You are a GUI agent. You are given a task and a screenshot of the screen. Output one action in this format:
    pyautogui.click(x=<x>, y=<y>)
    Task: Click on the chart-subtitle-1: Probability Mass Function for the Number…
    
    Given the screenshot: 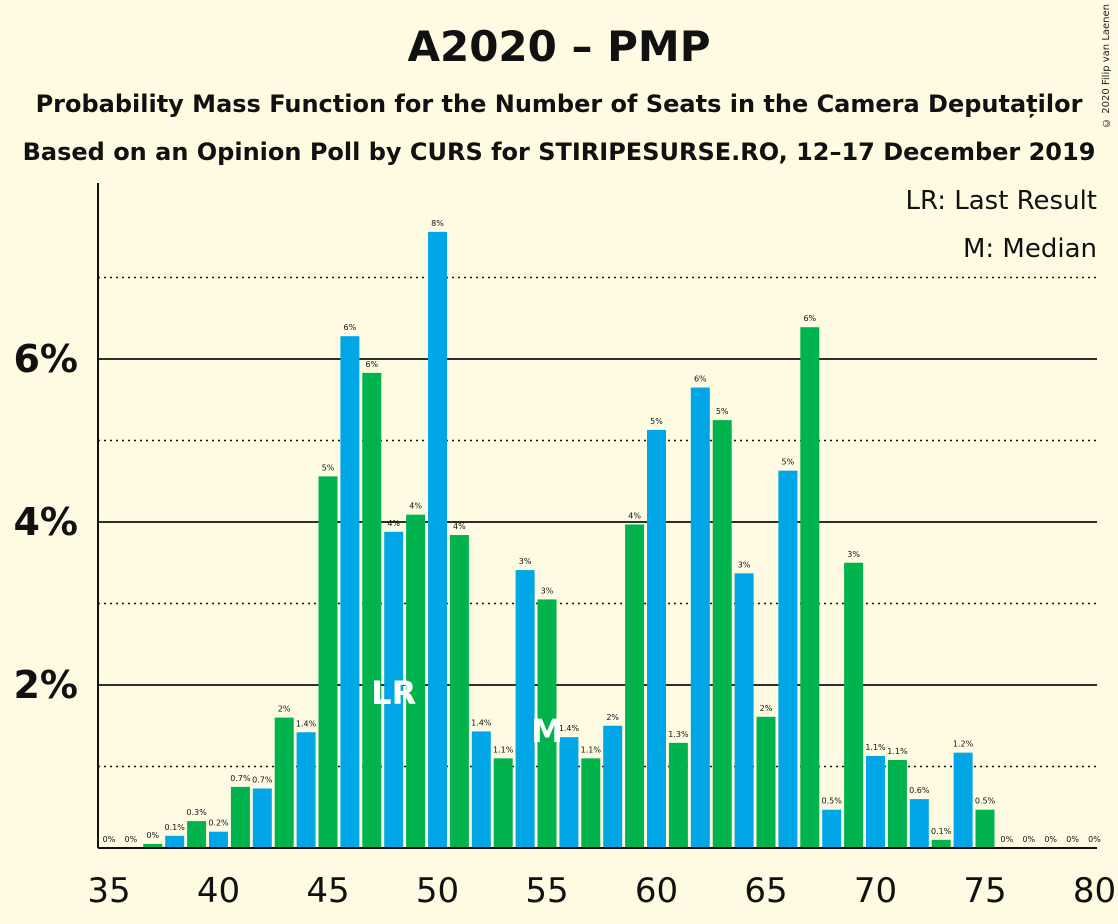 What is the action you would take?
    pyautogui.click(x=559, y=104)
    